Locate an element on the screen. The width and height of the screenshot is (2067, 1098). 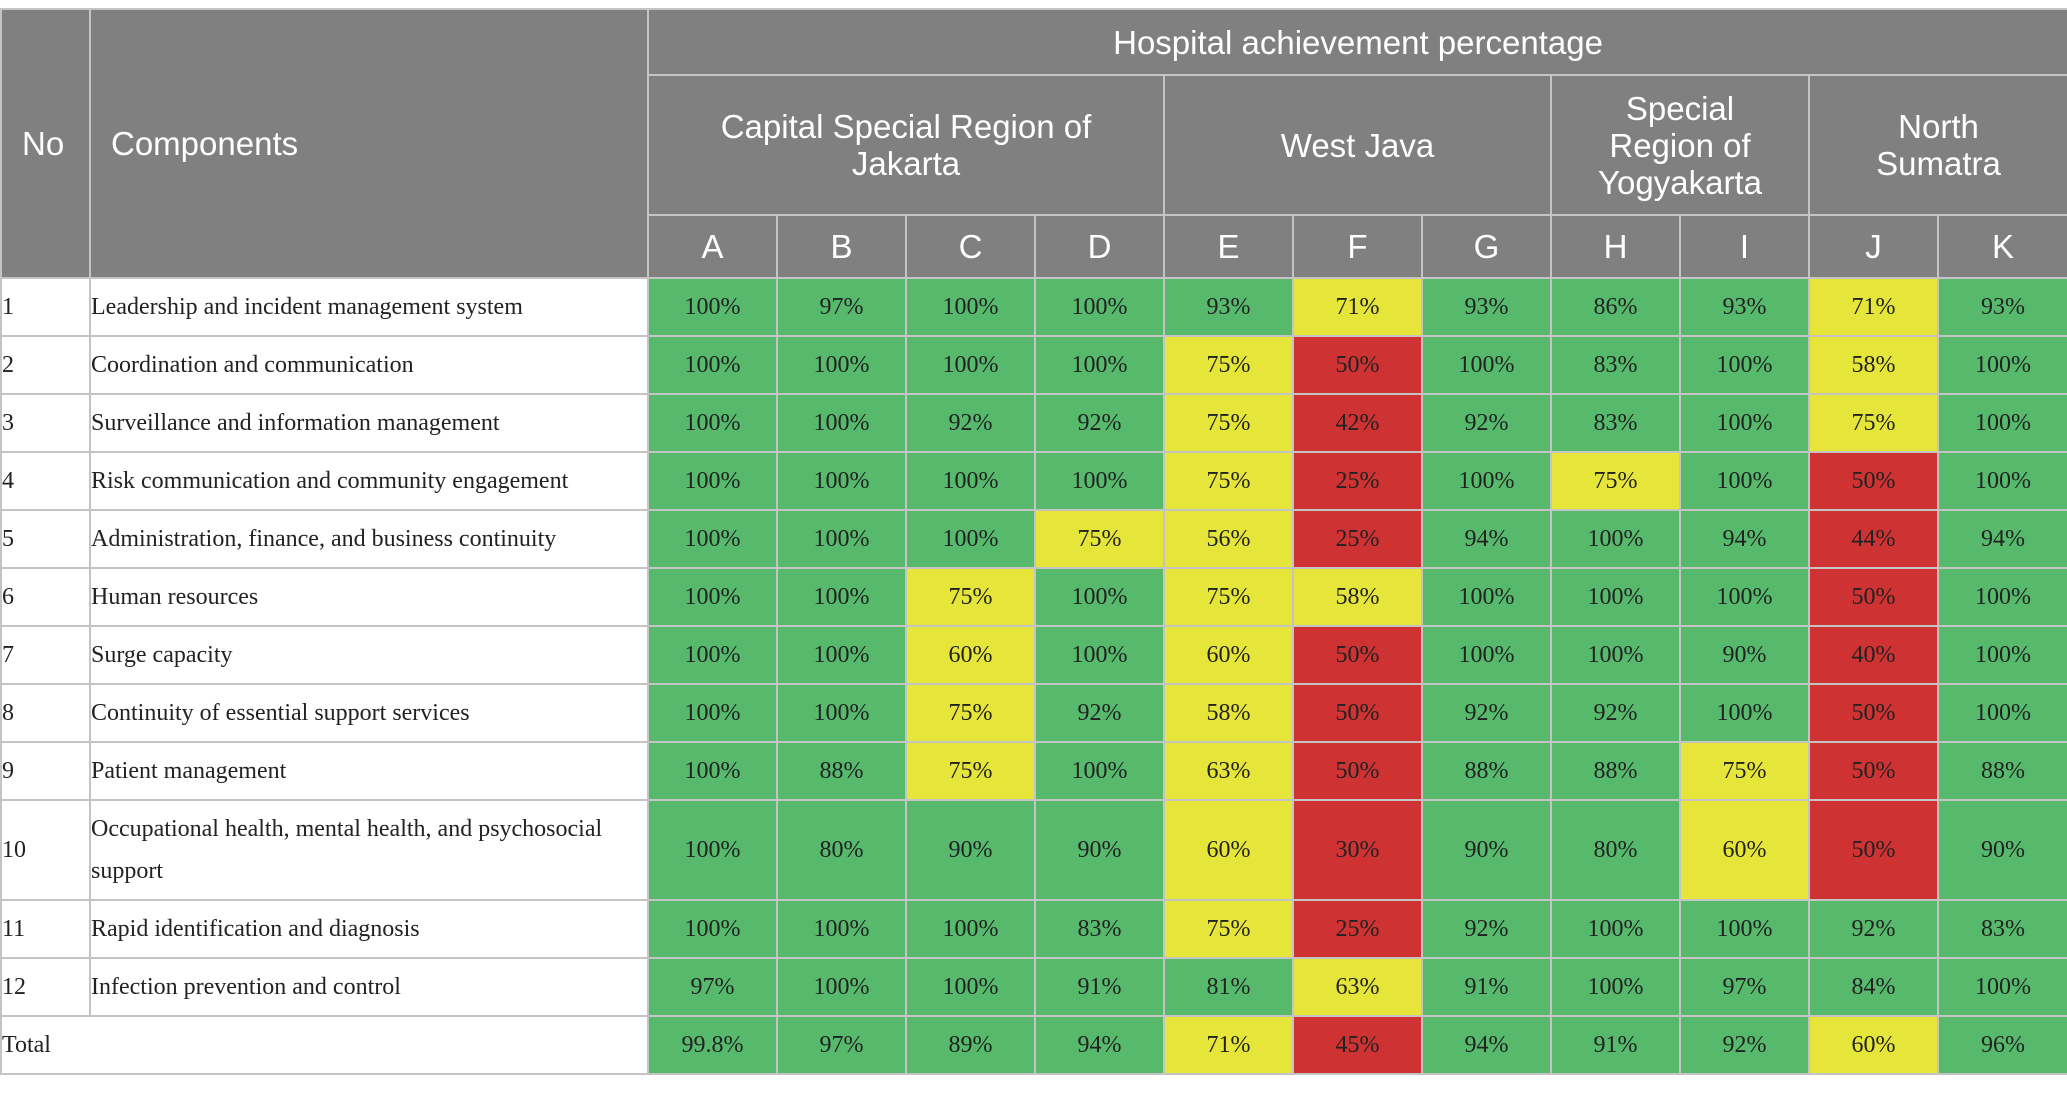
percentage-cell: 97% is located at coordinates (1744, 987).